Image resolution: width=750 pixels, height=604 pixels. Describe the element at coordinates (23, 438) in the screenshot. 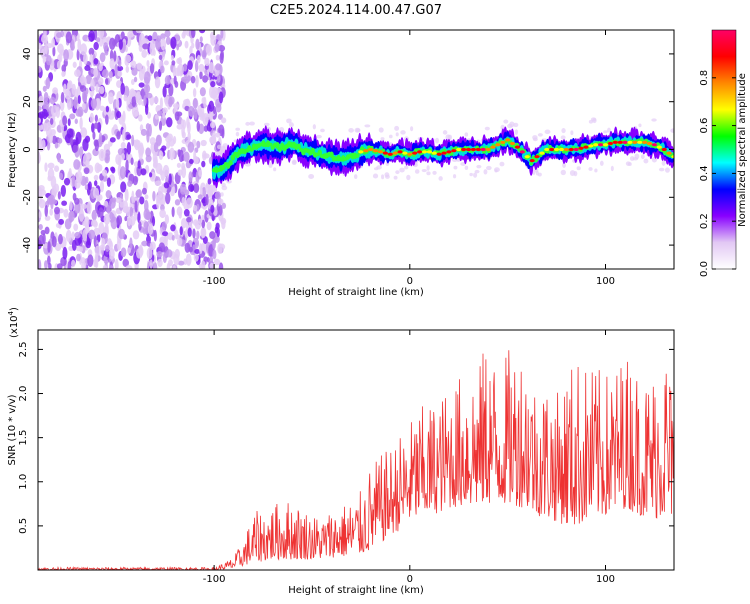

I see `snr-y-tick-label: 1.5` at that location.